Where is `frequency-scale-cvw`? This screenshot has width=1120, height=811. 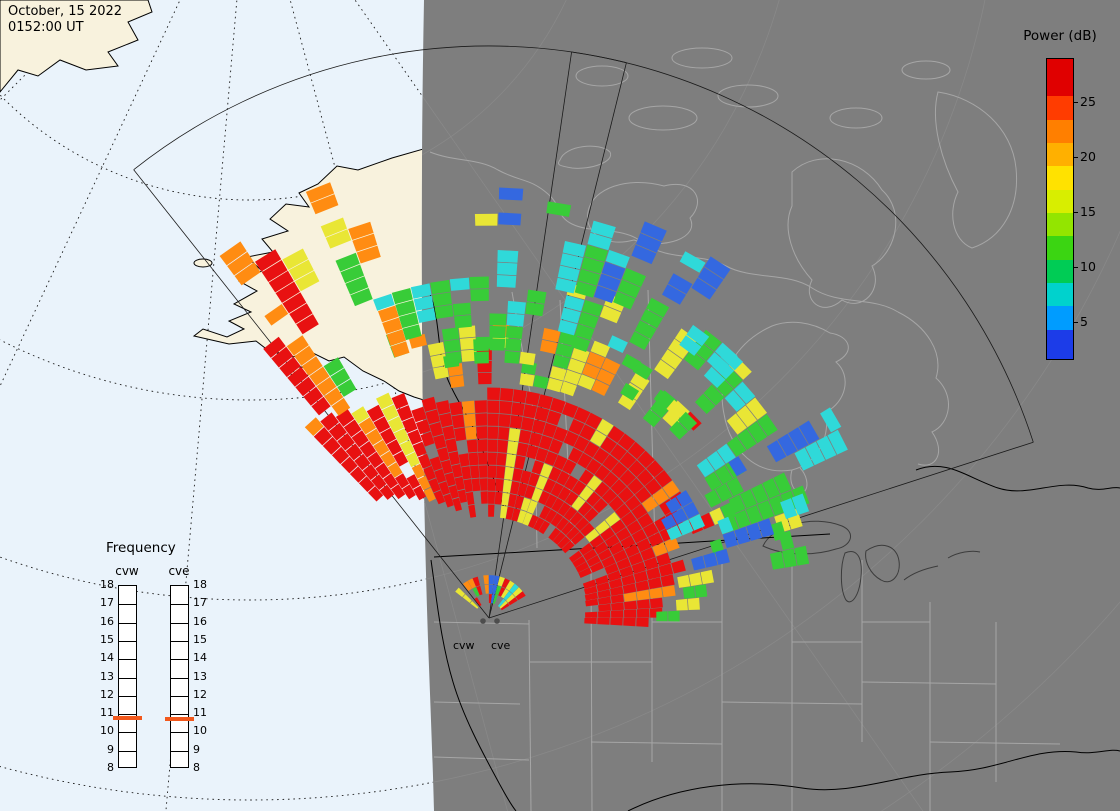 frequency-scale-cvw is located at coordinates (127, 676).